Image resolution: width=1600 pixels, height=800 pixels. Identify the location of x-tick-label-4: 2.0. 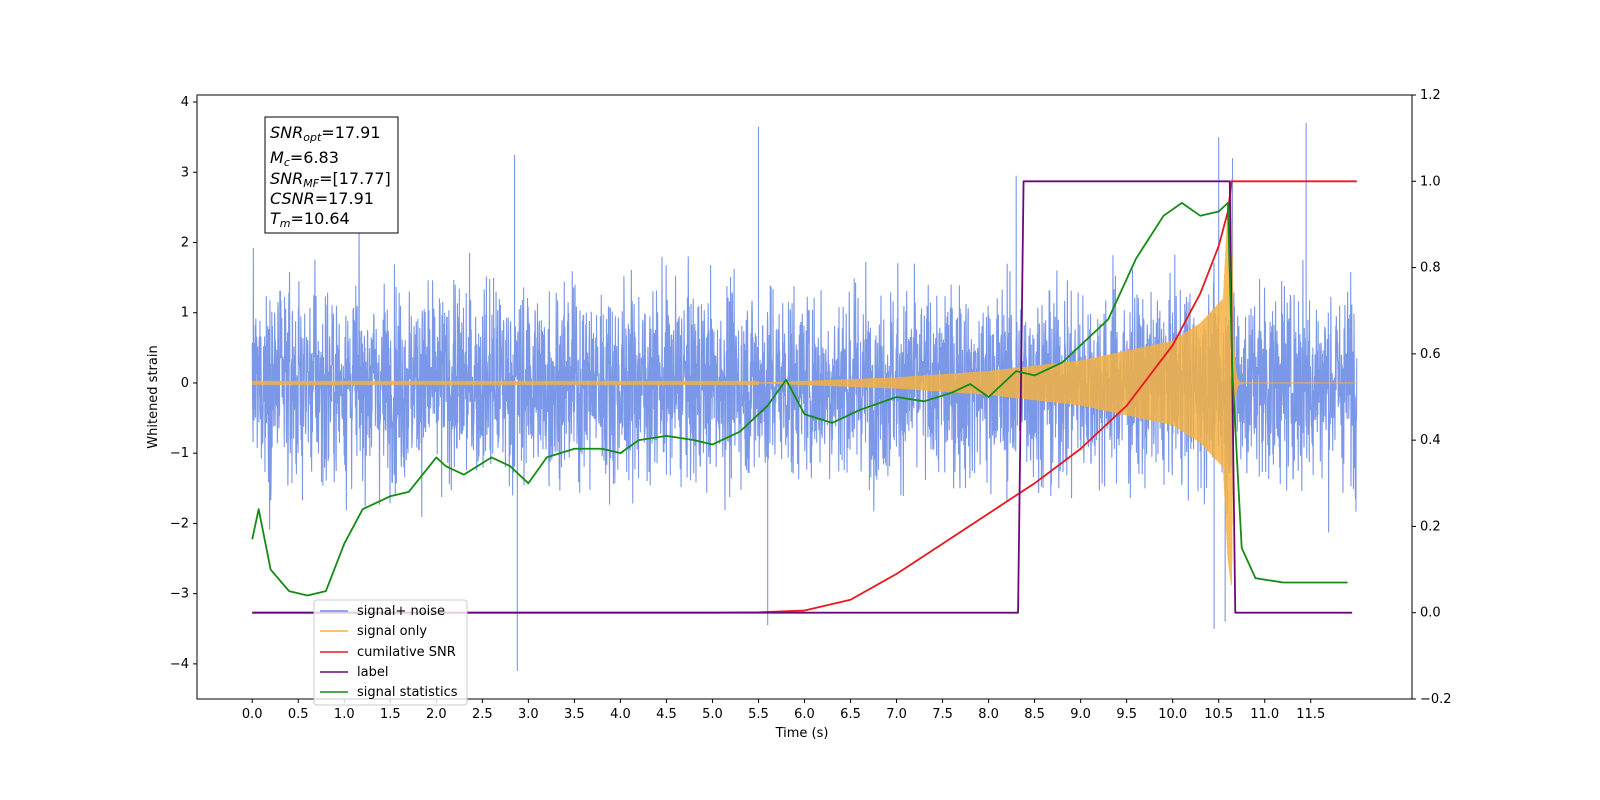
(436, 714).